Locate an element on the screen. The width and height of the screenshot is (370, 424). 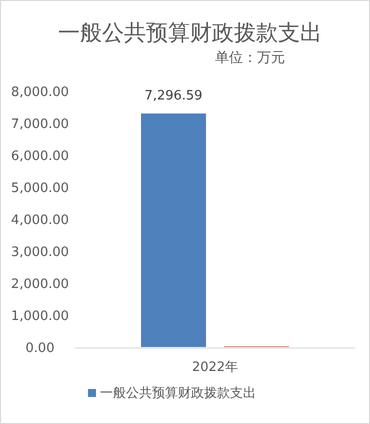
y-tick-label: 2,000.00 is located at coordinates (40, 284).